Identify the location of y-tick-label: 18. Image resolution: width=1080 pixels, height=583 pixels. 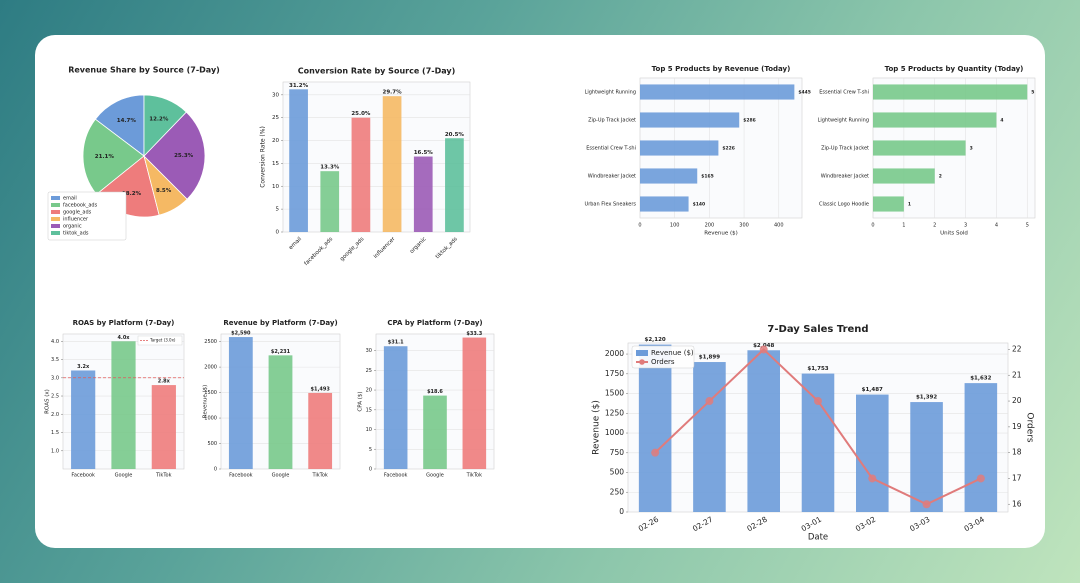
(1017, 452).